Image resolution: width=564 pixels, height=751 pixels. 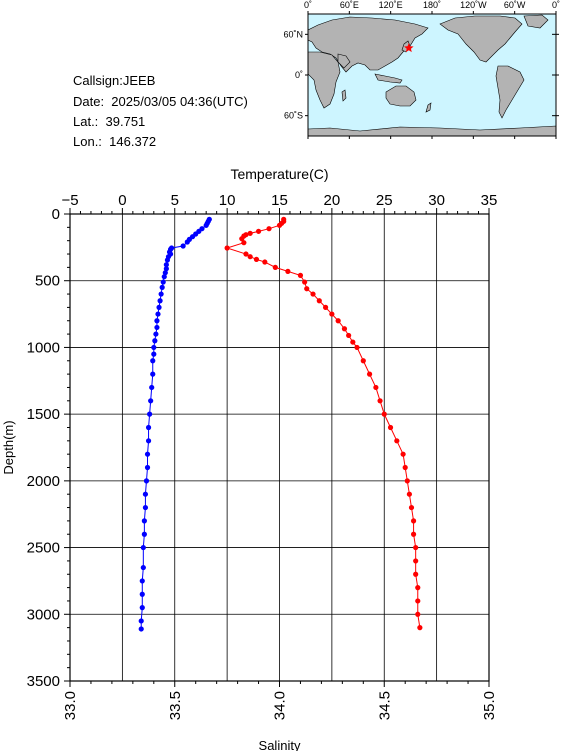 What do you see at coordinates (43, 614) in the screenshot?
I see `depth-tick-label: 3000` at bounding box center [43, 614].